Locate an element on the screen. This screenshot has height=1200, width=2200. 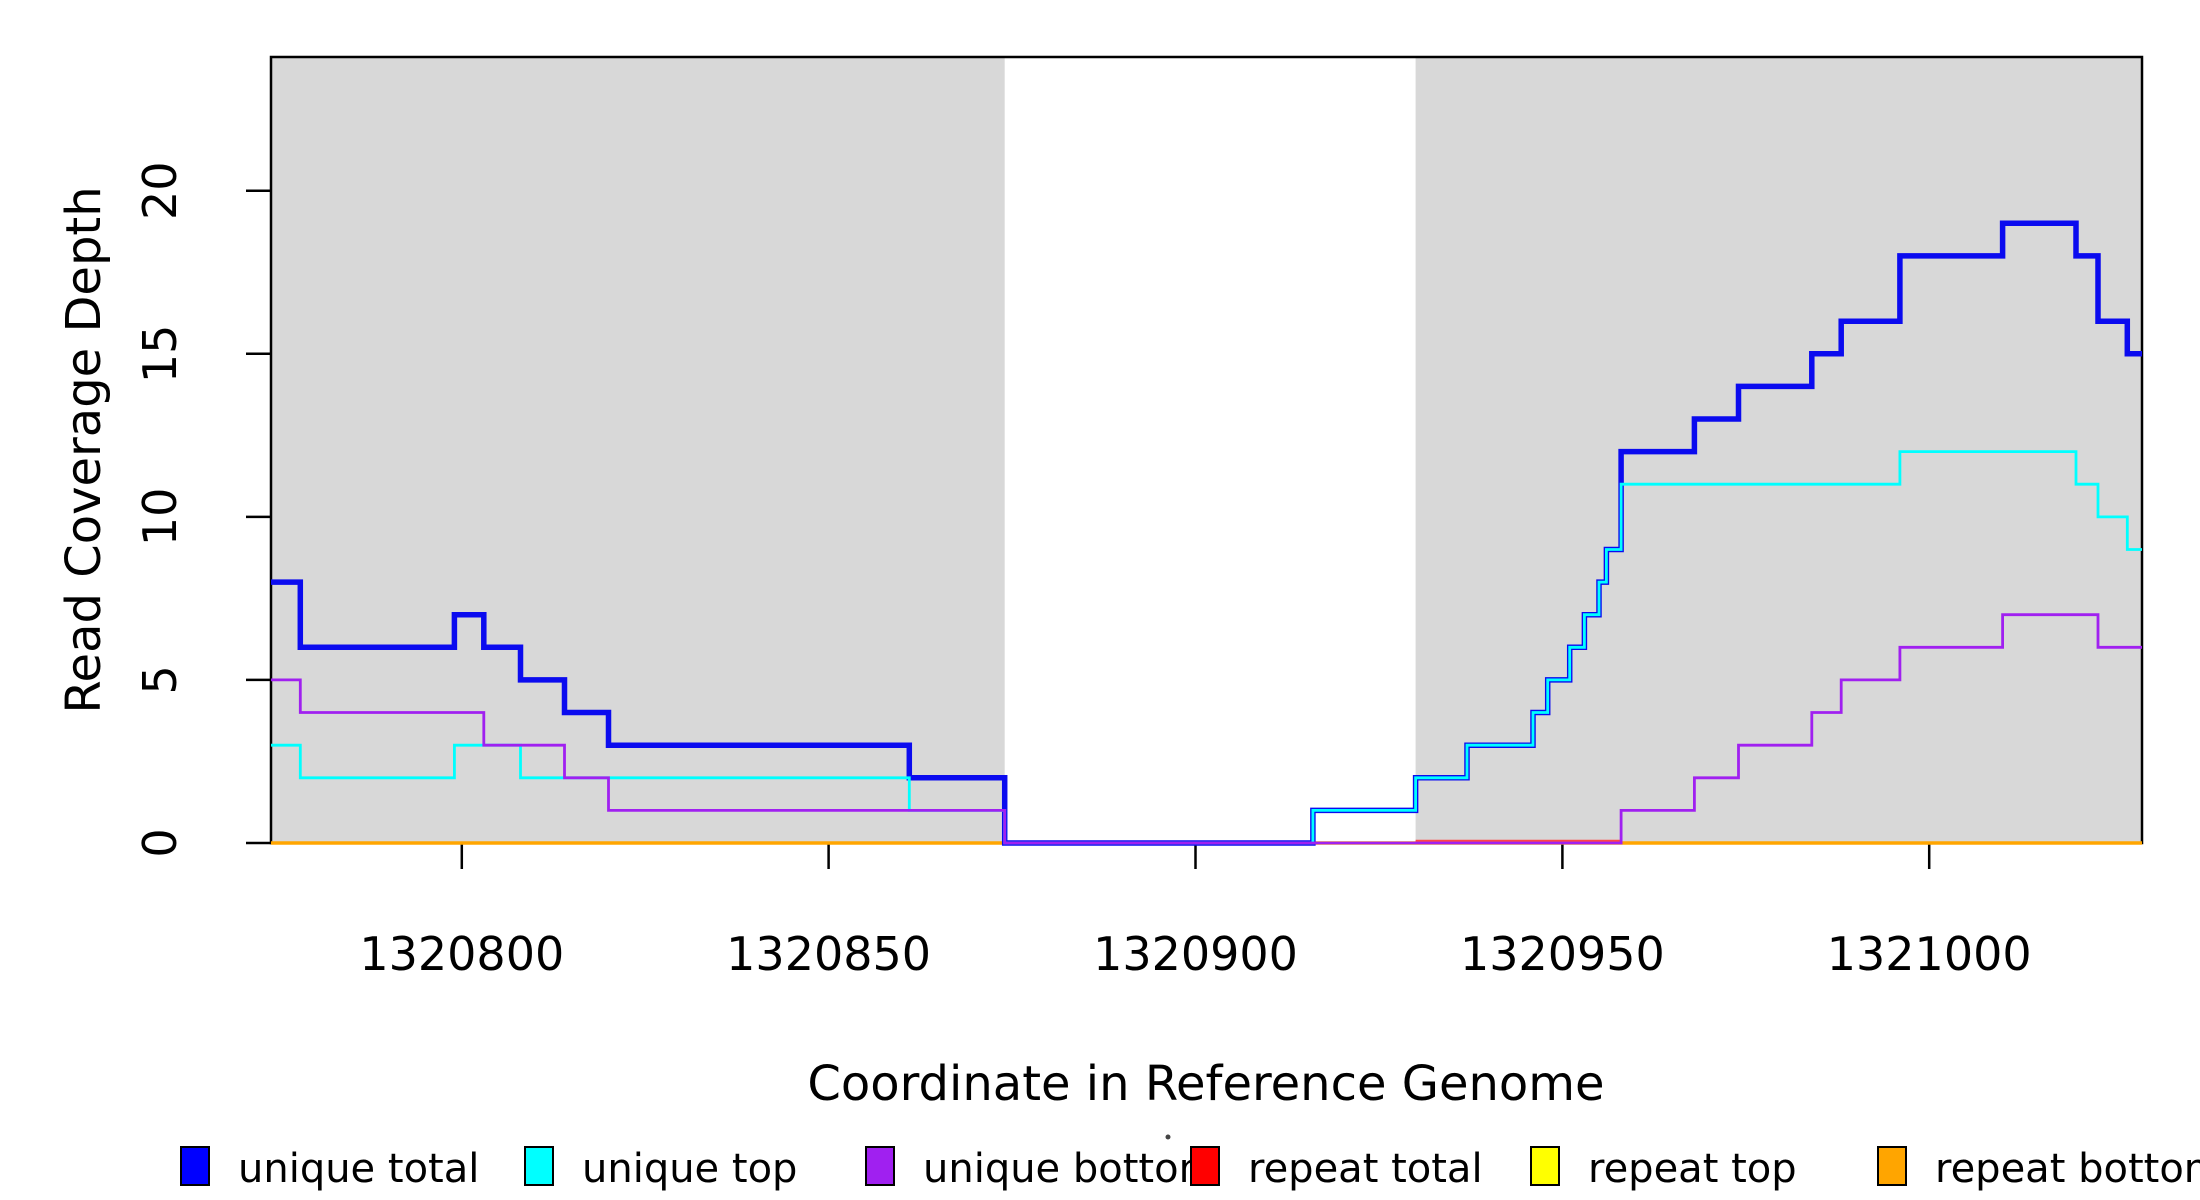
legend-label-repeat-bottom: repeat bottom is located at coordinates (2067, 1169).